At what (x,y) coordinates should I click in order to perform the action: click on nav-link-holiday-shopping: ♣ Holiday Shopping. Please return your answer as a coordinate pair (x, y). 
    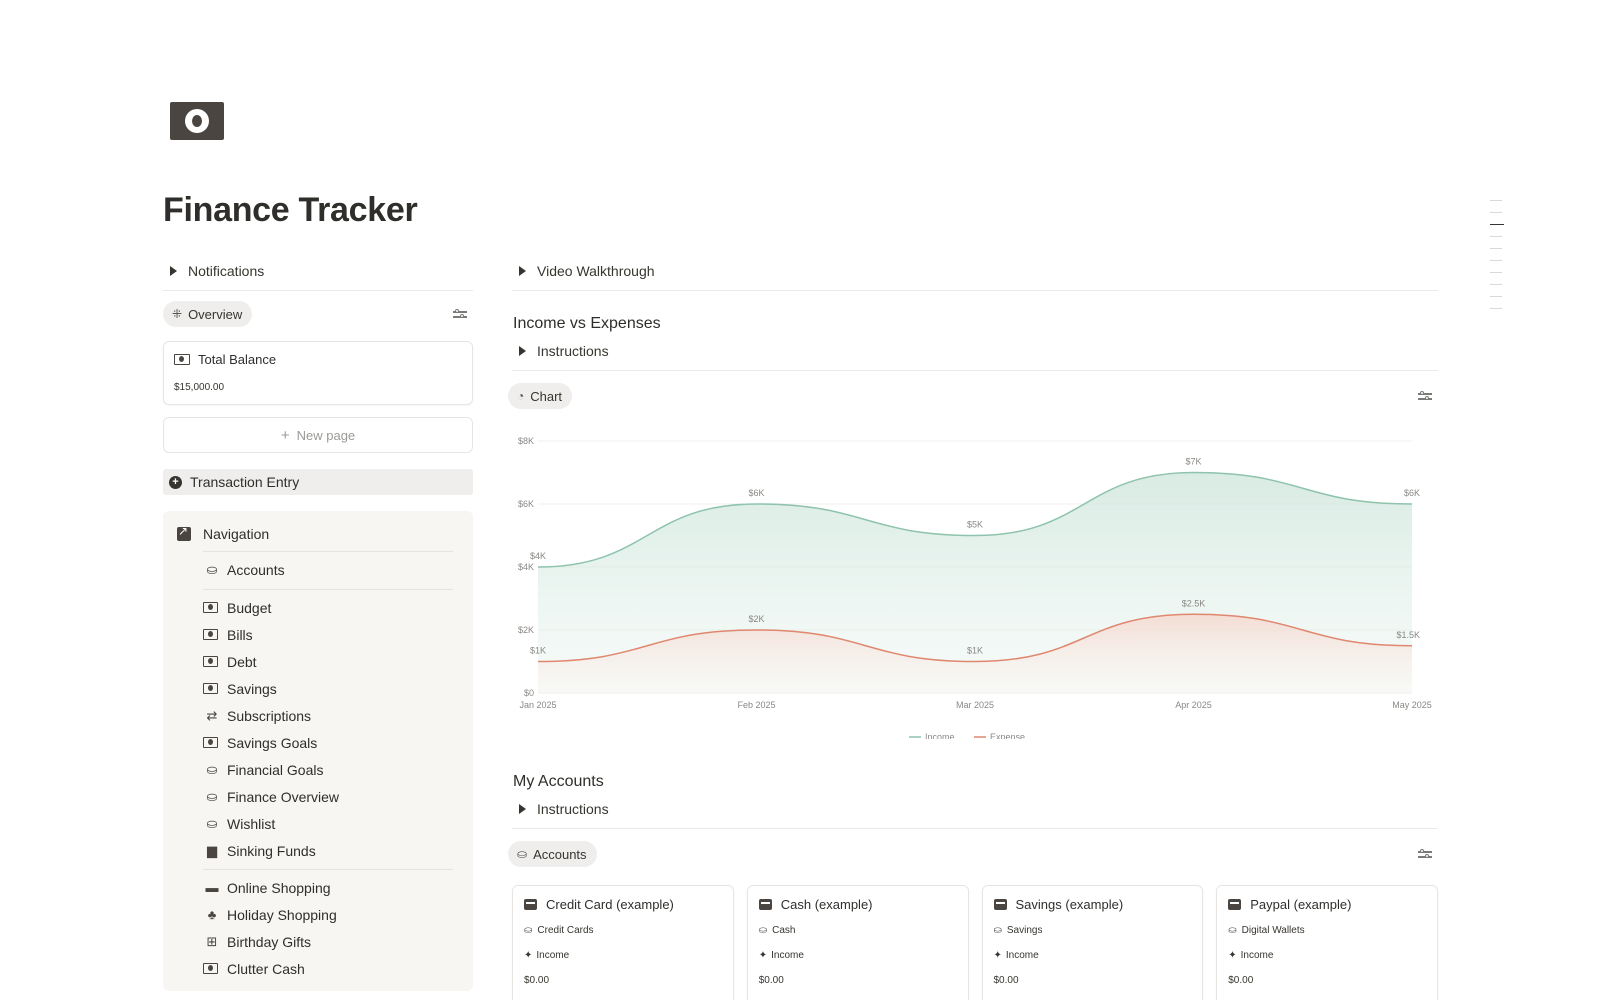
    Looking at the image, I should click on (331, 914).